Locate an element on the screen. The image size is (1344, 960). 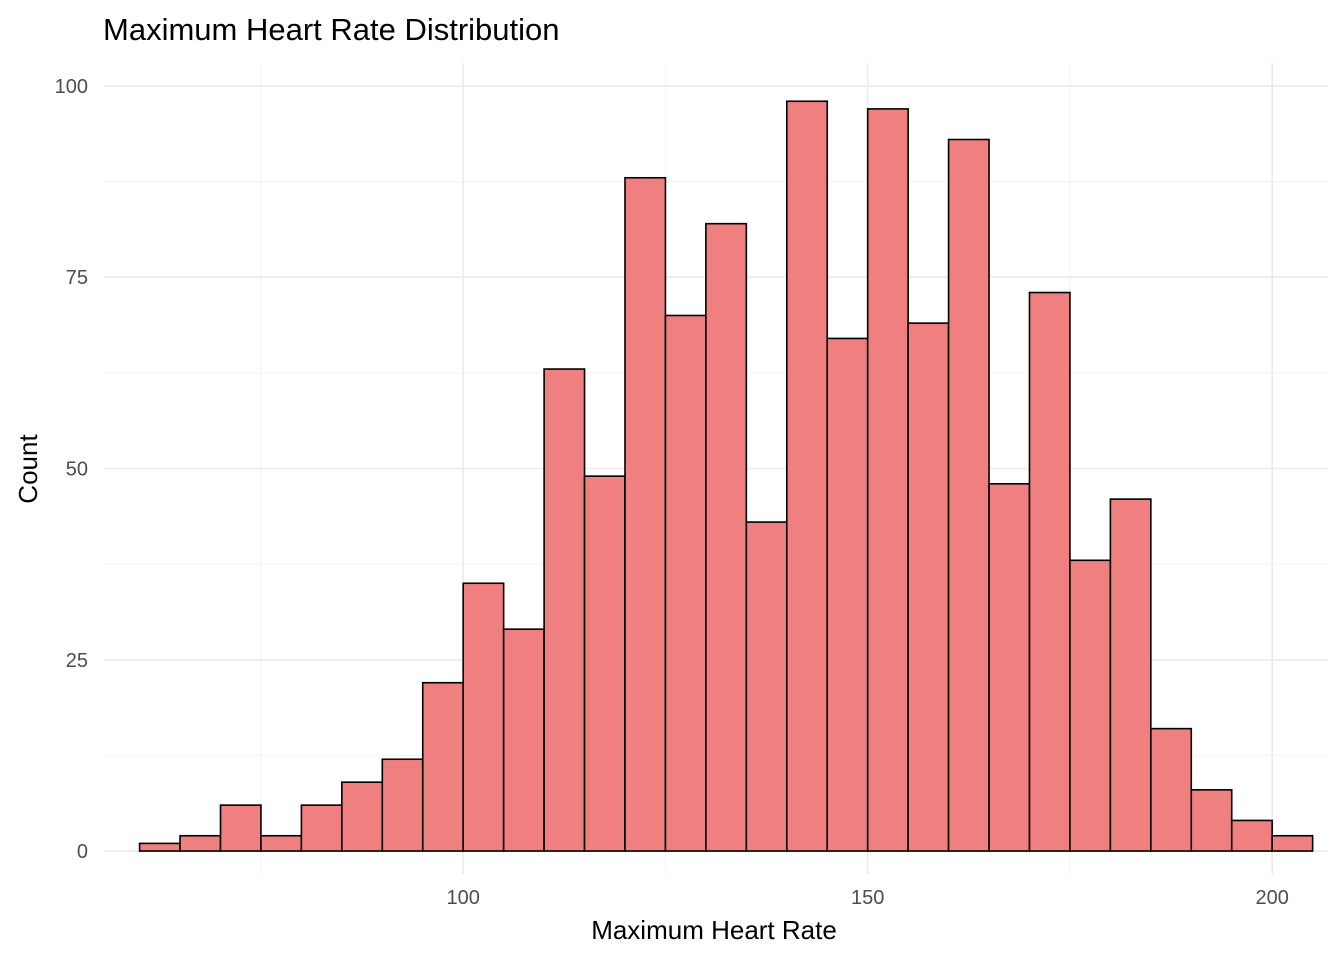
x-tick-label: 200 is located at coordinates (1271, 898).